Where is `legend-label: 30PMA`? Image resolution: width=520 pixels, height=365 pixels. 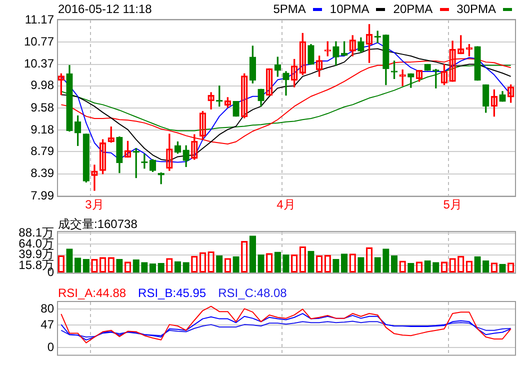 legend-label: 30PMA is located at coordinates (476, 9).